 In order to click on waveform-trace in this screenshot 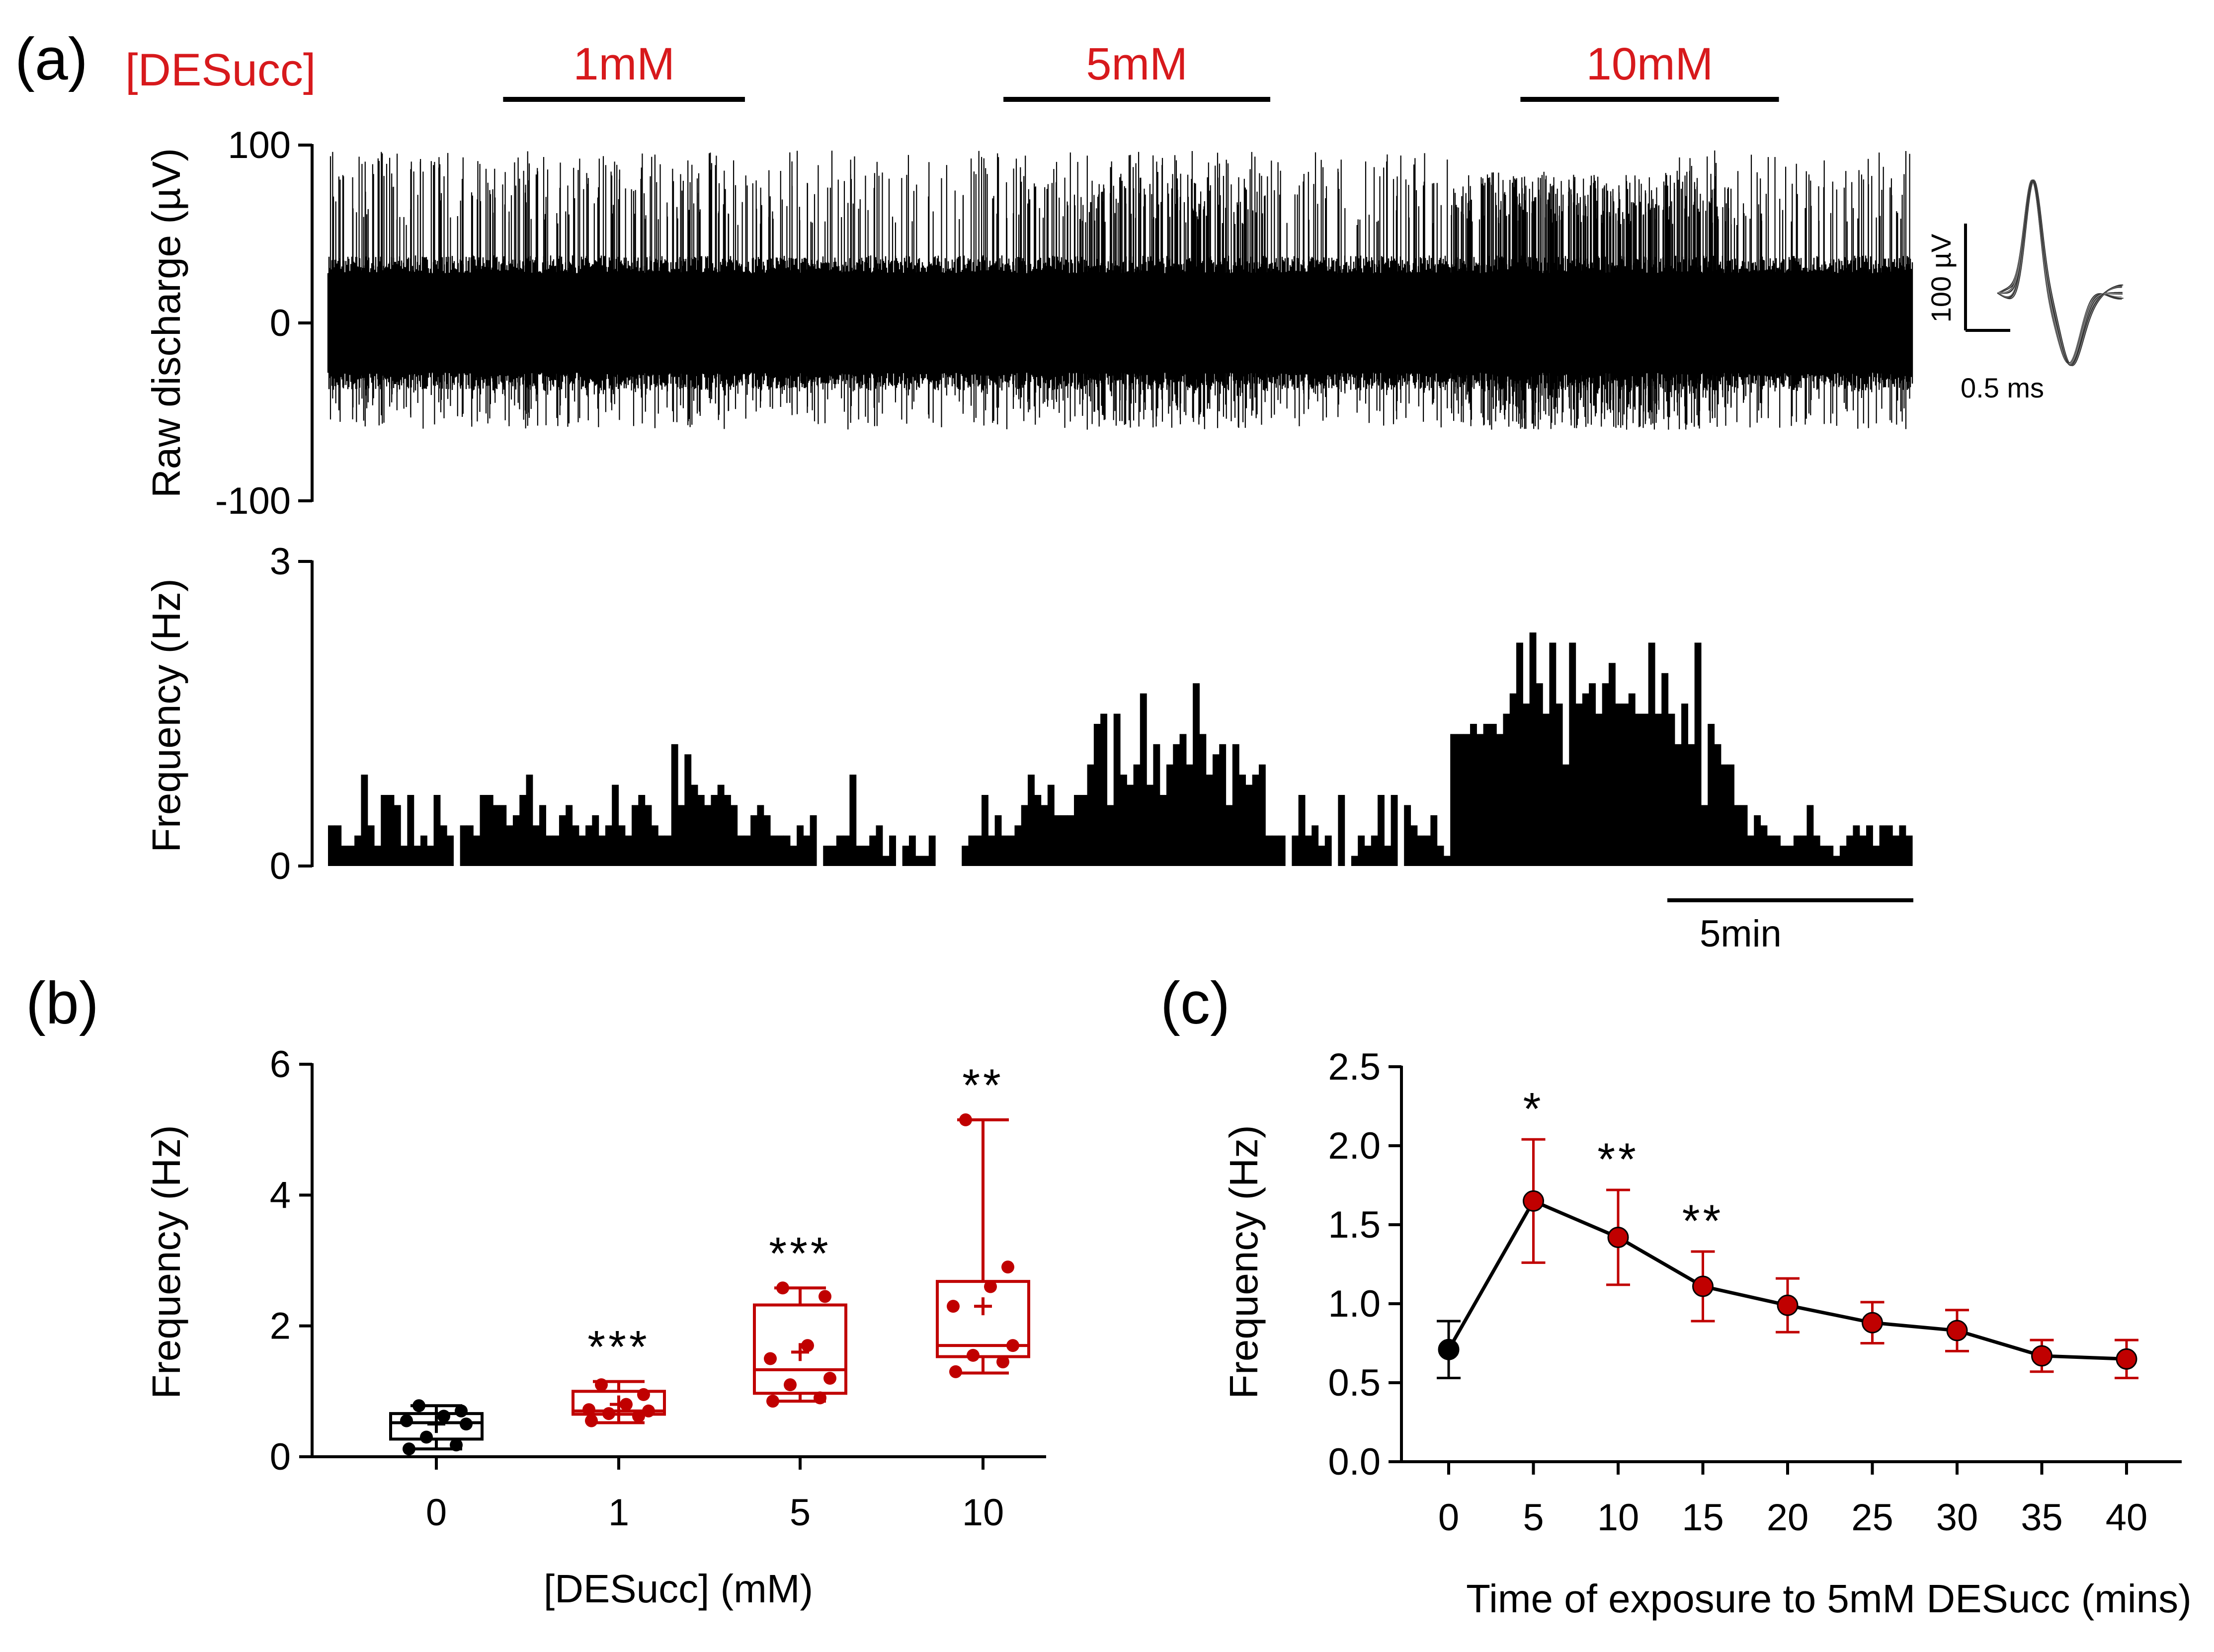, I will do `click(2059, 273)`.